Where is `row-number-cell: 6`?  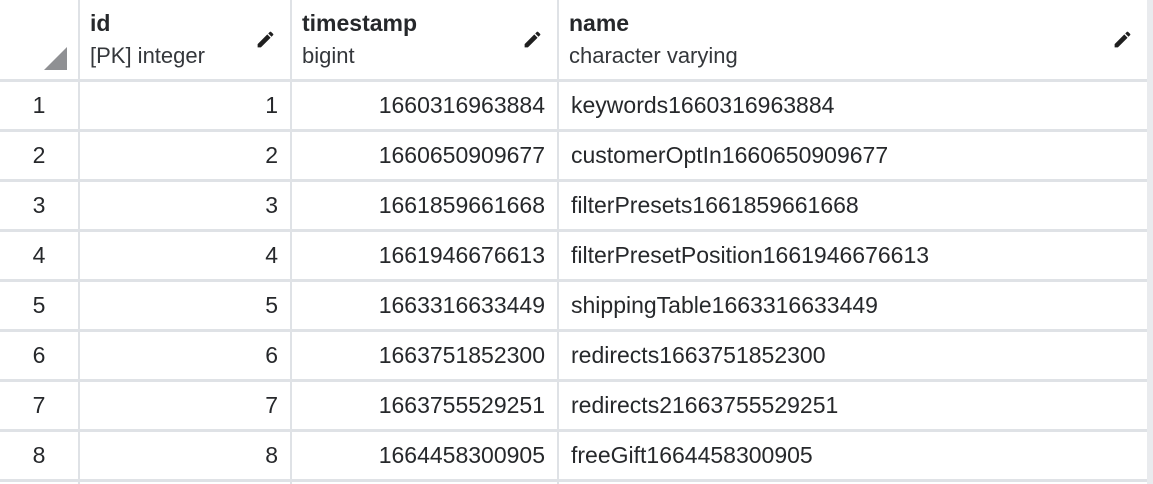
row-number-cell: 6 is located at coordinates (39, 355).